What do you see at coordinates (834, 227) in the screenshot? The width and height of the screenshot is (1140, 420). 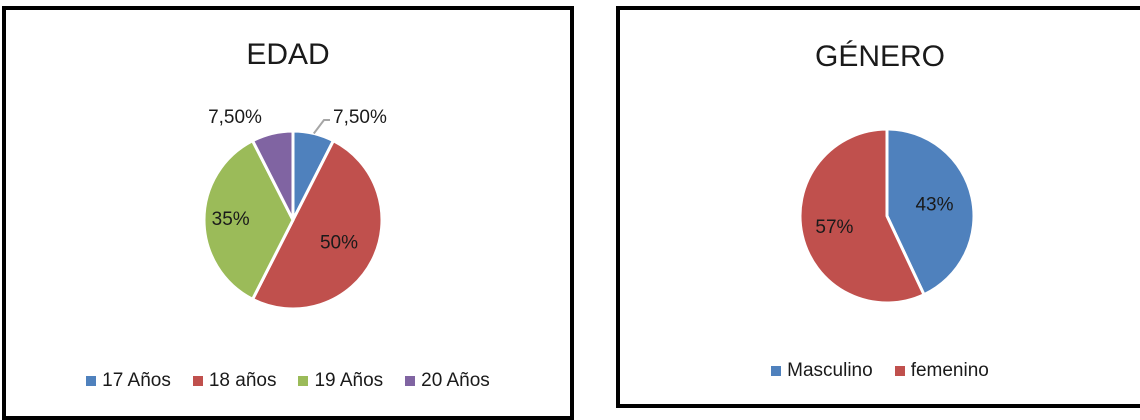 I see `data-label-femenino: 57%` at bounding box center [834, 227].